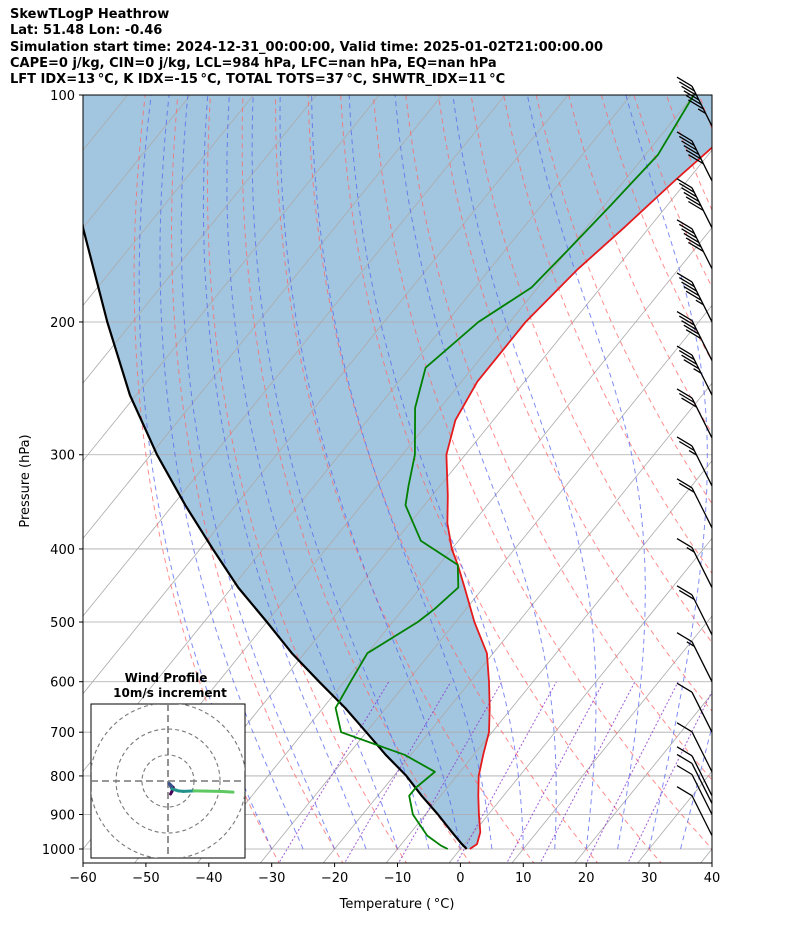 The height and width of the screenshot is (937, 794). What do you see at coordinates (166, 678) in the screenshot?
I see `hodograph-title: Wind Profile` at bounding box center [166, 678].